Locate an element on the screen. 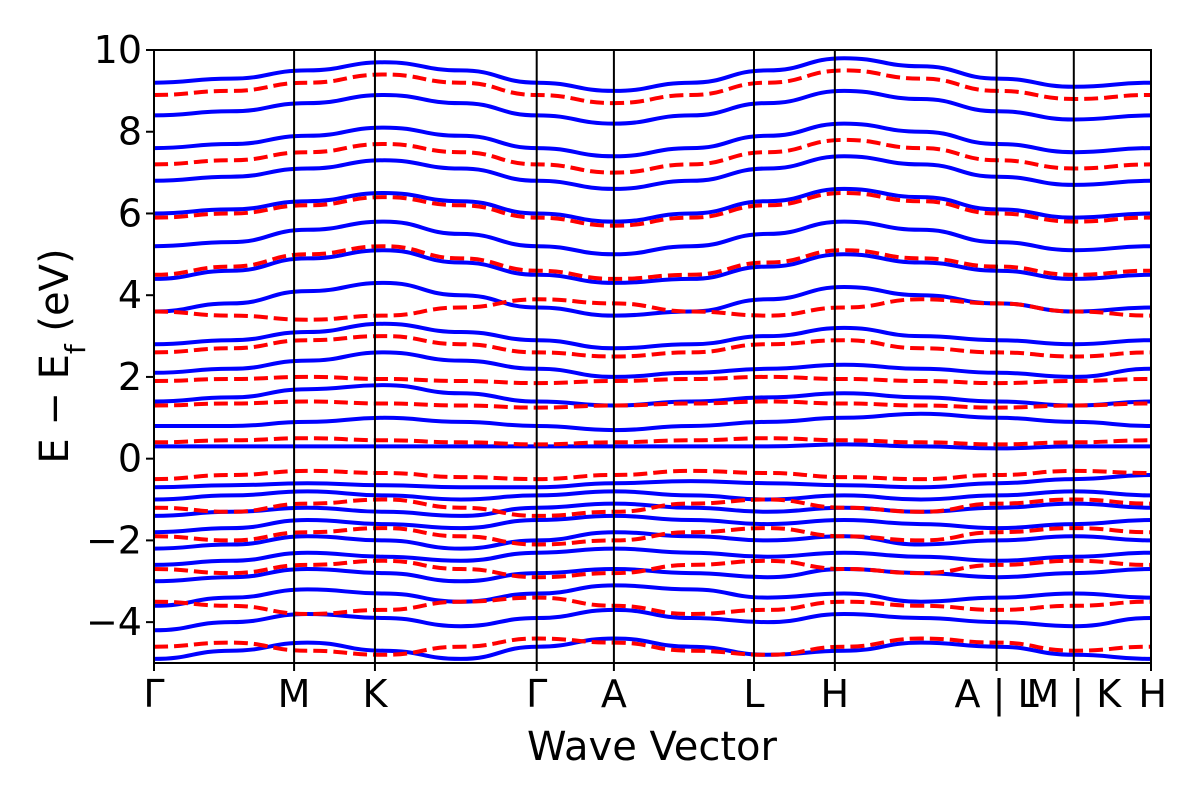  x-tick-label: M is located at coordinates (294, 694).